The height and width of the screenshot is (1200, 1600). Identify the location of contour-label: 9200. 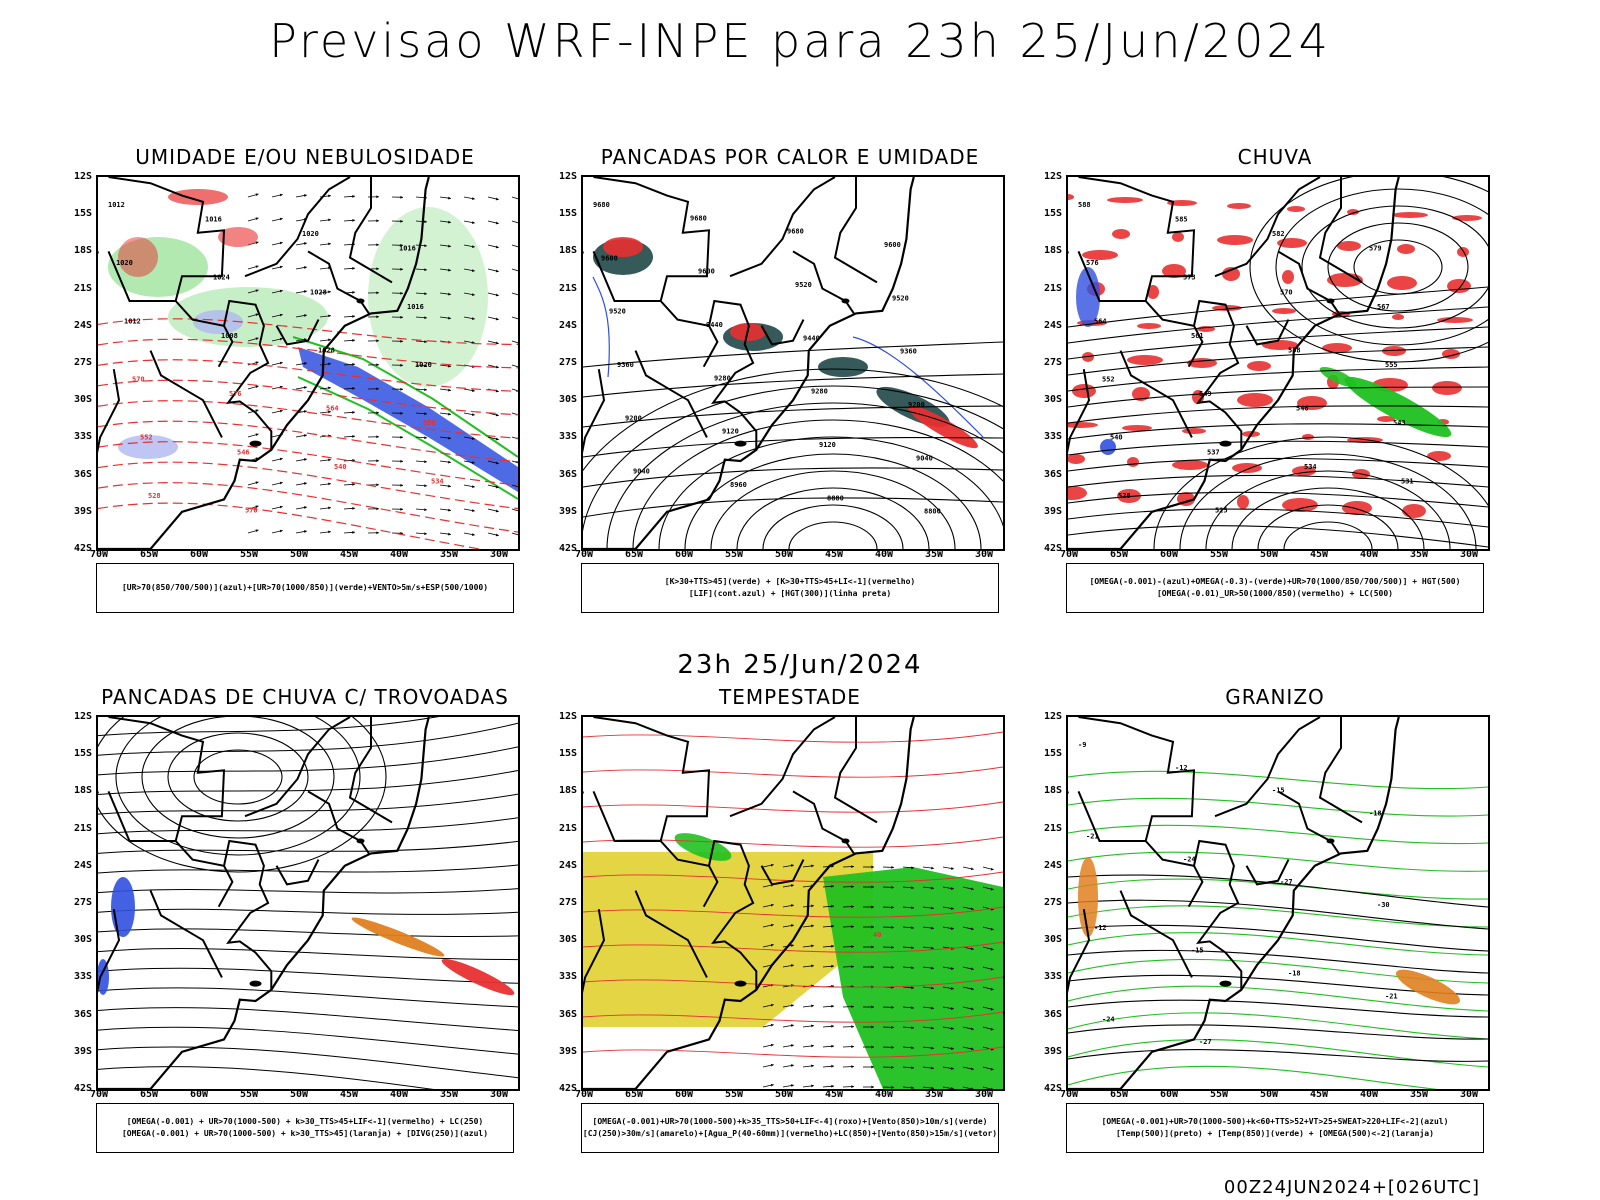
(633, 418).